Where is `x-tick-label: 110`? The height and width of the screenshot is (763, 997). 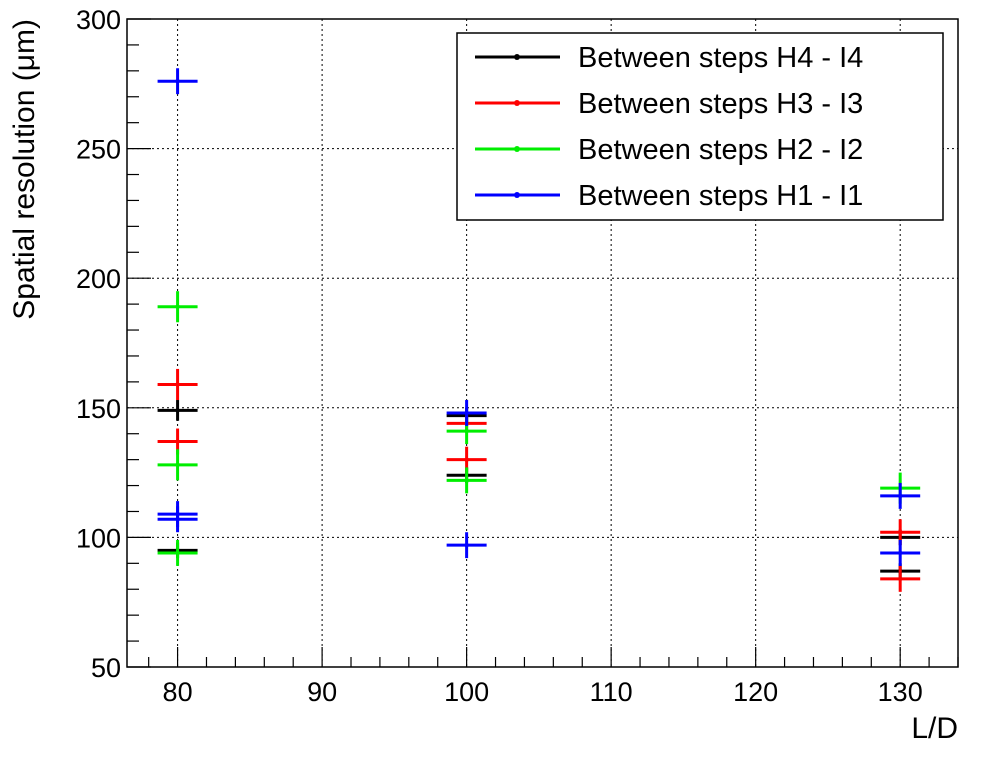
x-tick-label: 110 is located at coordinates (611, 692).